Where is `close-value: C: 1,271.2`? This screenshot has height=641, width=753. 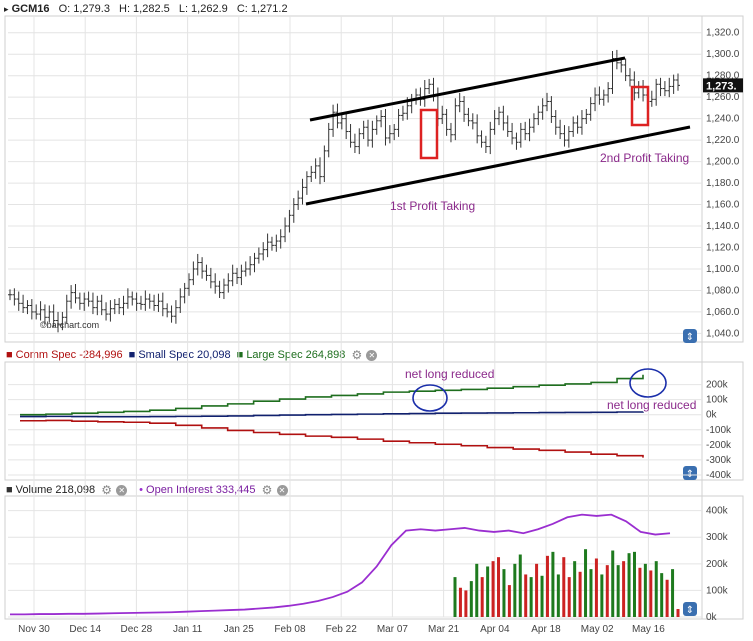
close-value: C: 1,271.2 is located at coordinates (262, 9).